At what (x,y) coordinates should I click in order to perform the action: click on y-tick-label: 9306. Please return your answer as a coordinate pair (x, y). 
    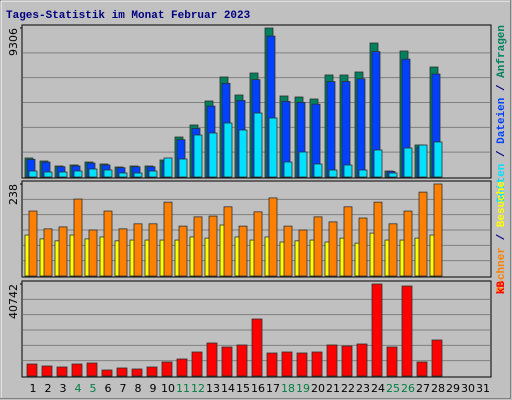
    Looking at the image, I should click on (13, 42).